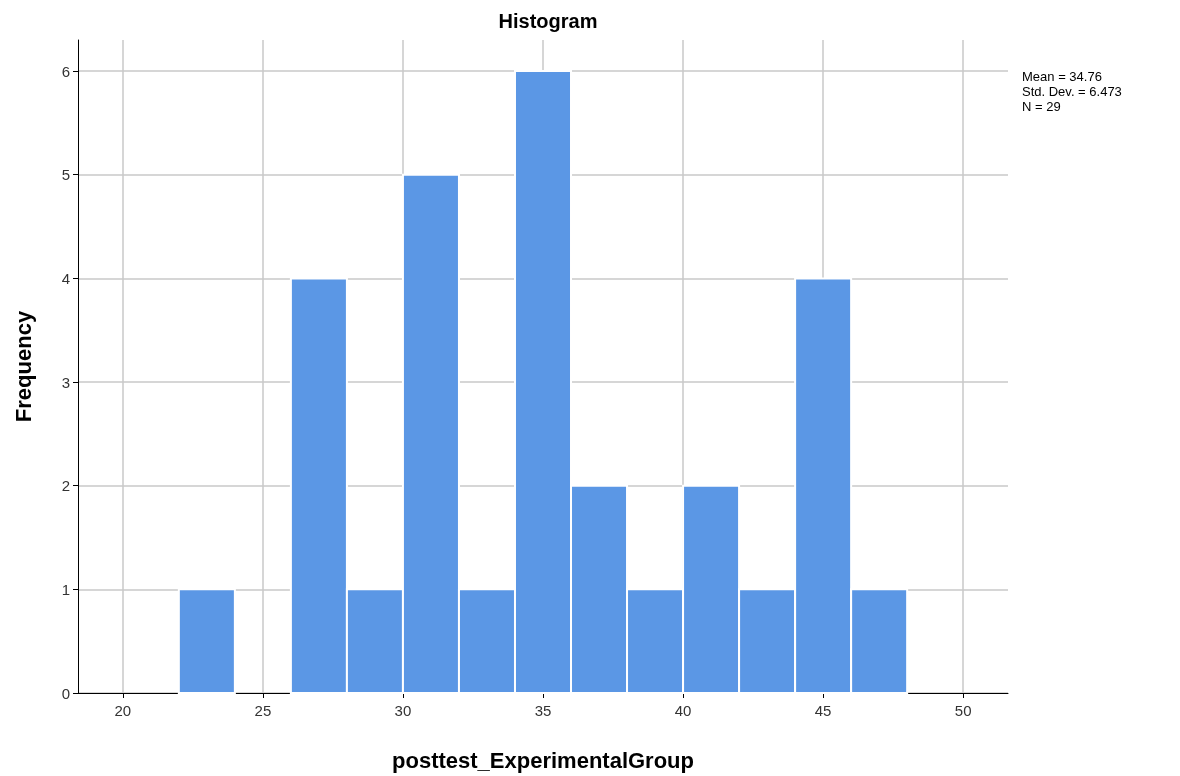 This screenshot has width=1180, height=776. I want to click on x-axis-title: posttest_ExperimentalGroup, so click(543, 760).